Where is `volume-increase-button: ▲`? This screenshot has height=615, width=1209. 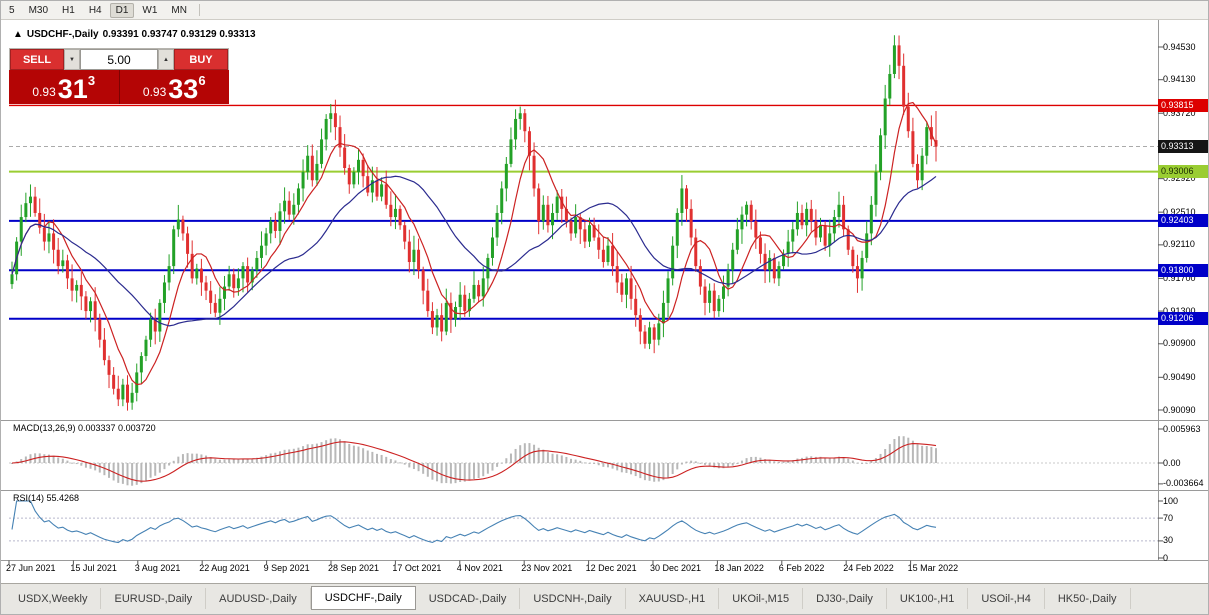
volume-increase-button: ▲ is located at coordinates (166, 59).